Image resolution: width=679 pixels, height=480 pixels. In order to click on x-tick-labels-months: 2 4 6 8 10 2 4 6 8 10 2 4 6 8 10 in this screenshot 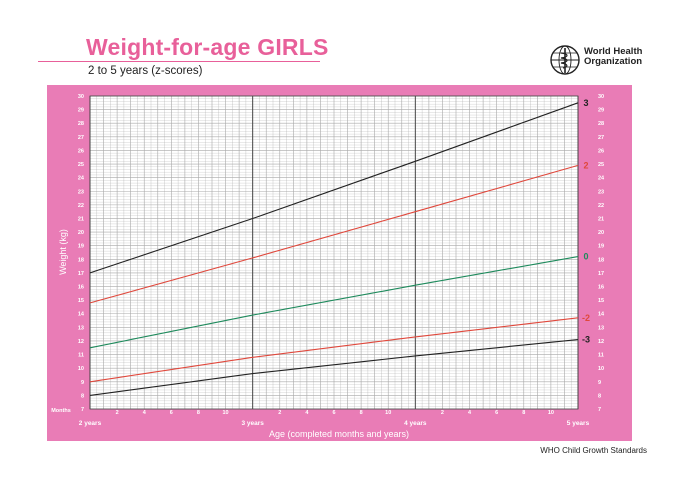, I will do `click(335, 413)`.